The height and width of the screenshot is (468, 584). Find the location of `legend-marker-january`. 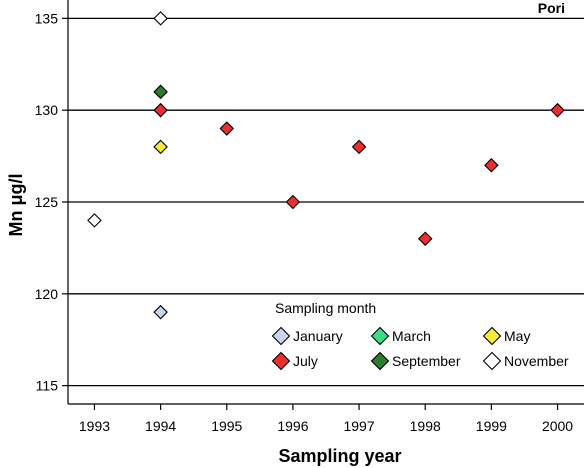

legend-marker-january is located at coordinates (281, 336).